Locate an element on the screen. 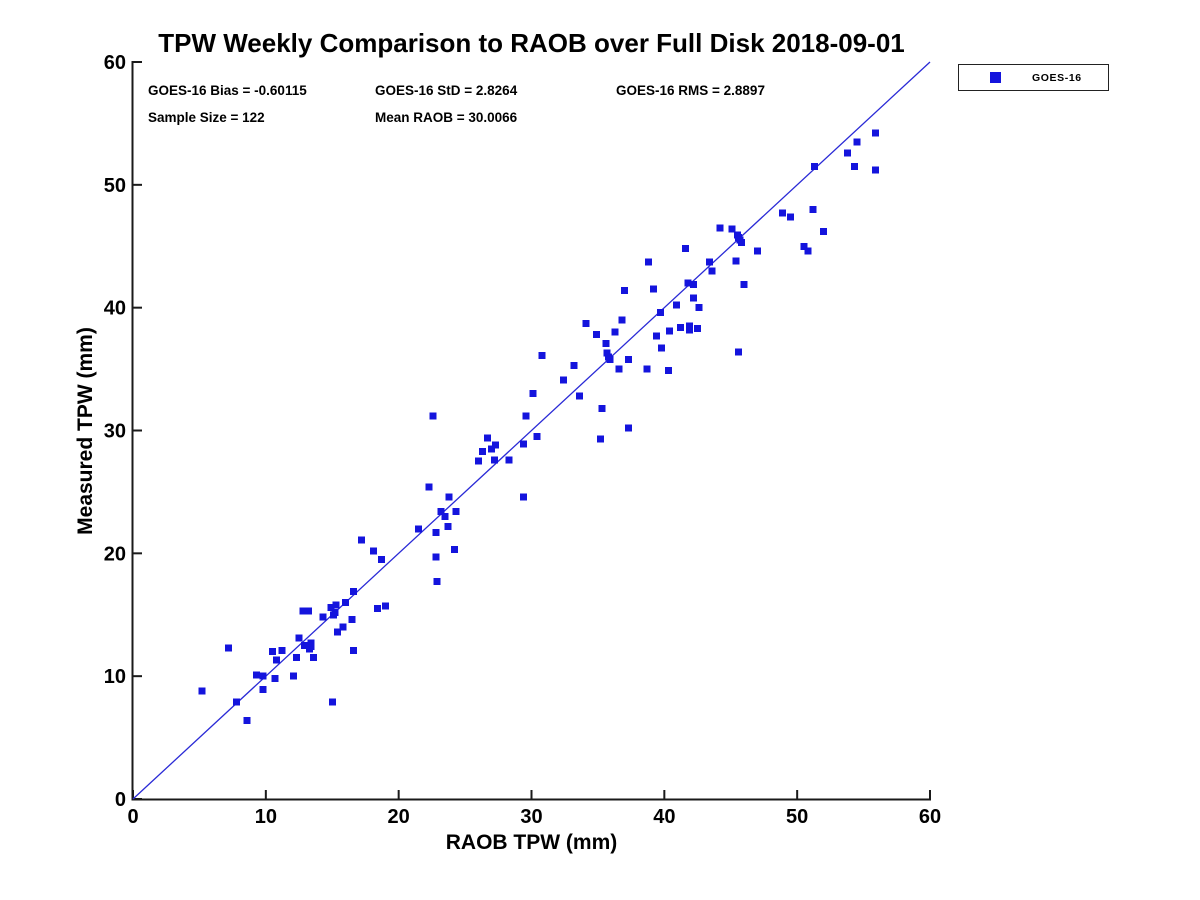 This screenshot has width=1200, height=900. y-tick-label: 40 is located at coordinates (115, 309).